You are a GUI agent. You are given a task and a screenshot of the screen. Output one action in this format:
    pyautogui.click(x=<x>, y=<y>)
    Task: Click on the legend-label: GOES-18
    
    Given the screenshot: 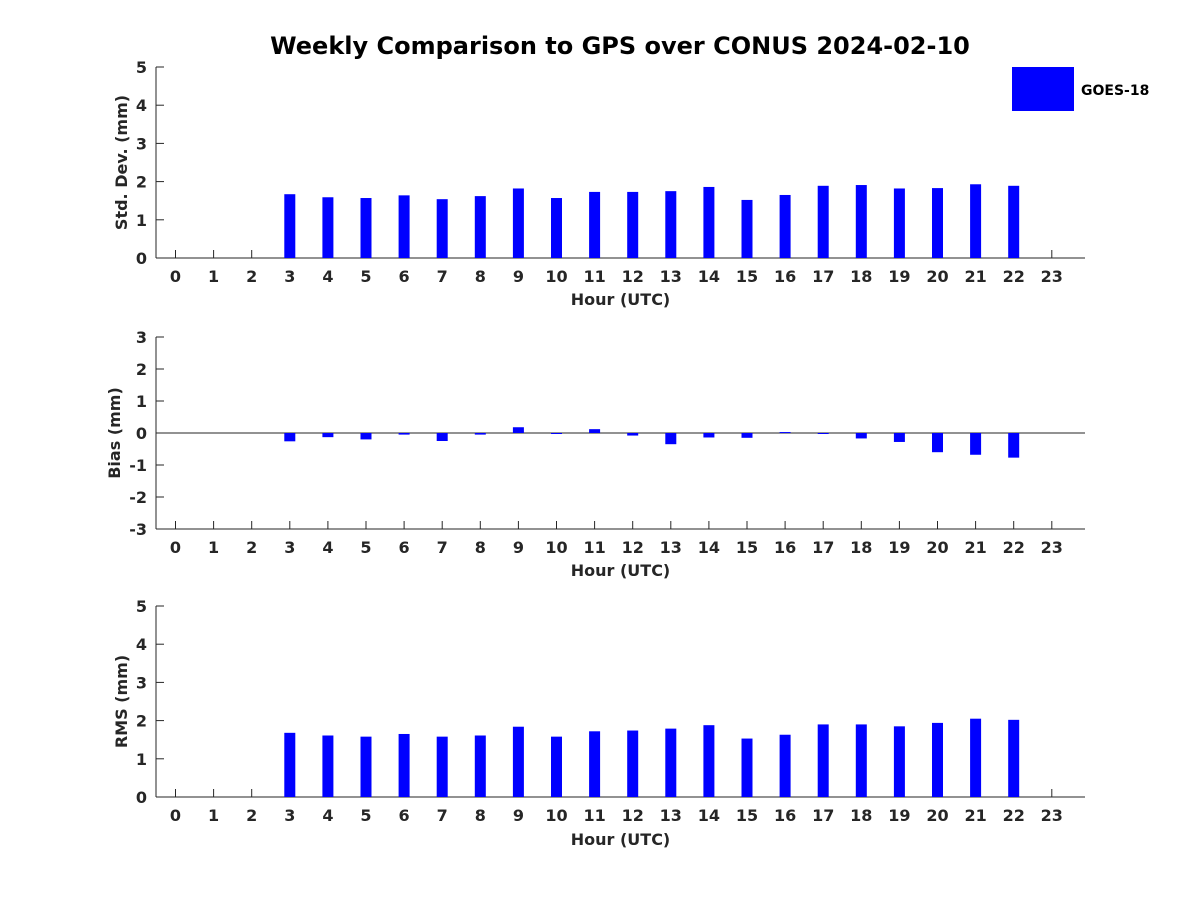 What is the action you would take?
    pyautogui.click(x=1115, y=91)
    